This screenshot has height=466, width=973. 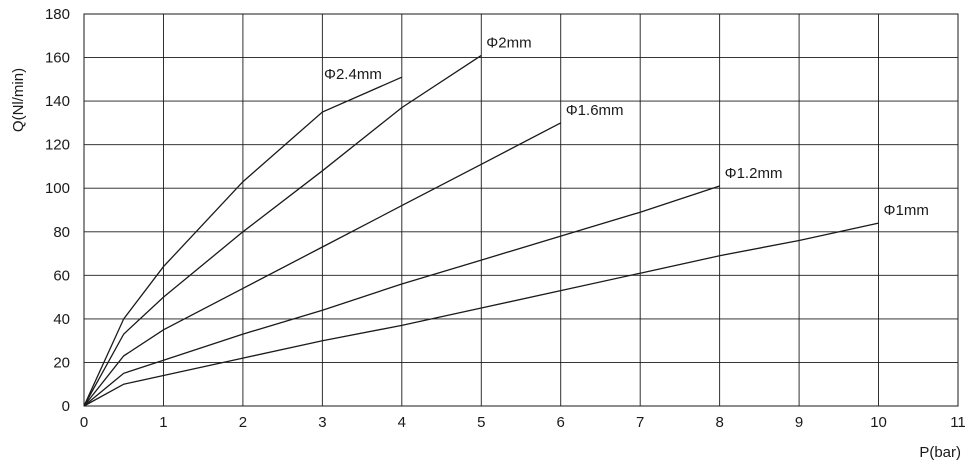 I want to click on y-tick-label-8: 160, so click(x=57, y=58).